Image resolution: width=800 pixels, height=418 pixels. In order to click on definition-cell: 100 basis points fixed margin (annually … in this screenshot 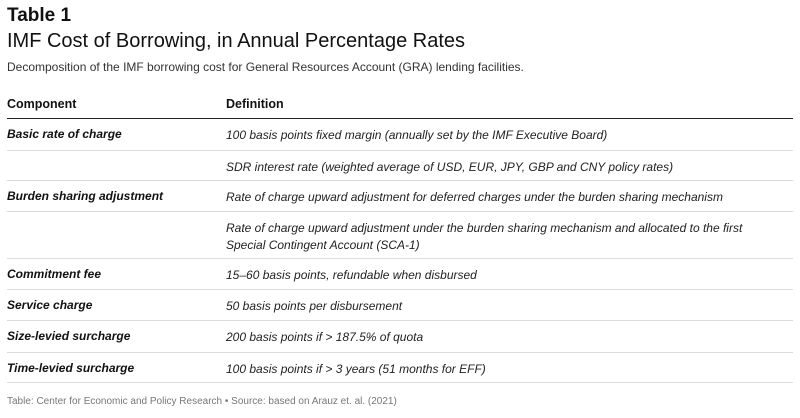, I will do `click(417, 135)`.